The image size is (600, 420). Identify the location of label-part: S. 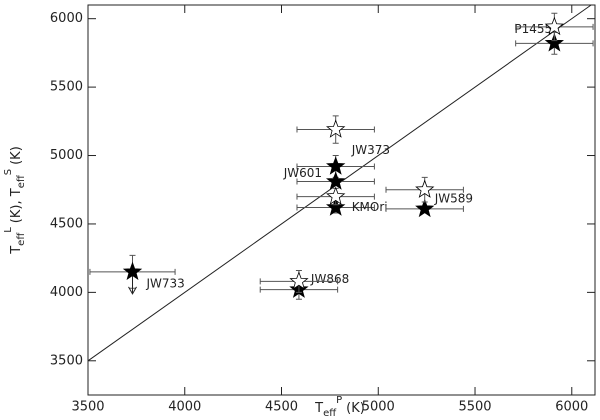
(8, 172).